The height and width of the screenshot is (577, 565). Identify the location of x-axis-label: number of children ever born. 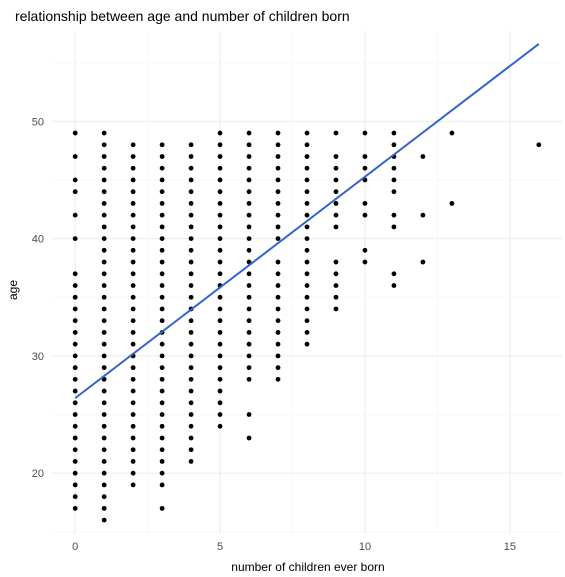
(307, 567).